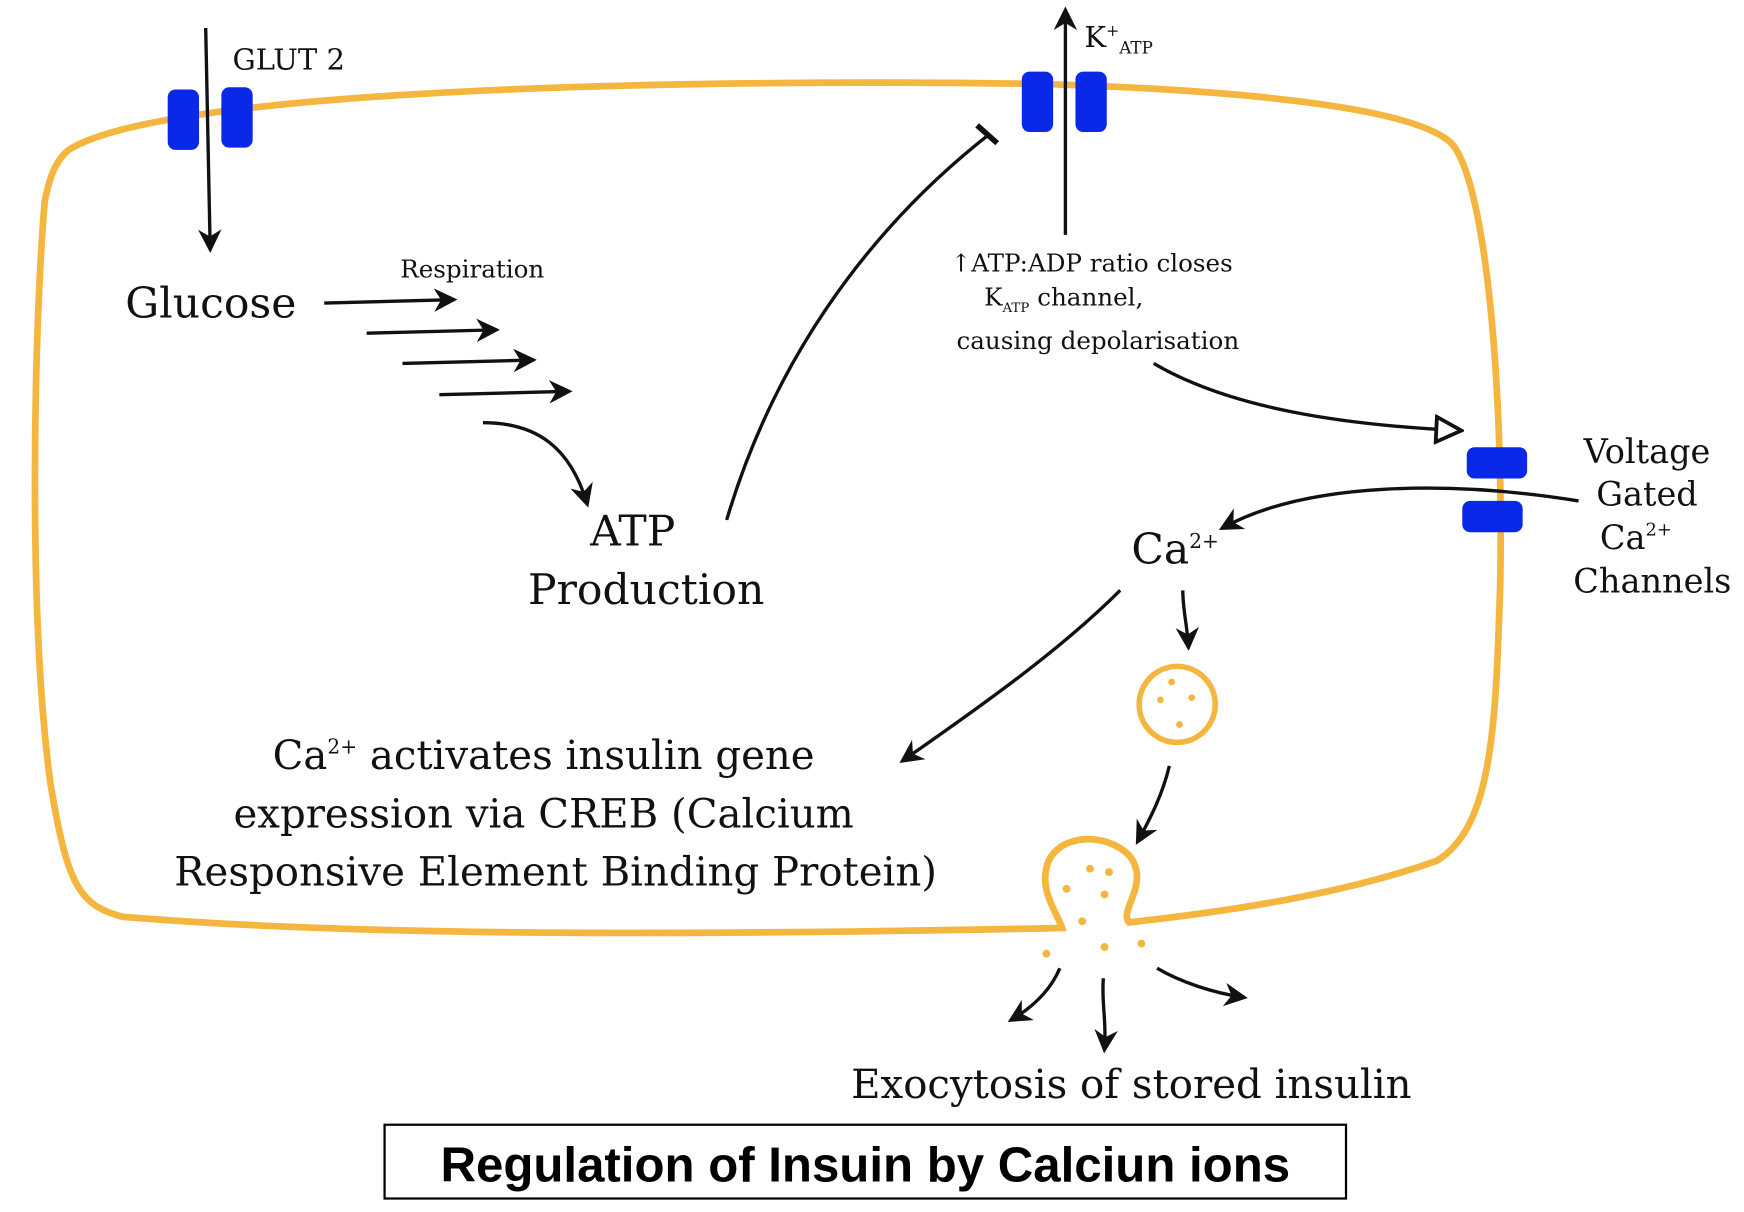 The image size is (1744, 1212). Describe the element at coordinates (1187, 620) in the screenshot. I see `to-vesicle-arrow` at that location.